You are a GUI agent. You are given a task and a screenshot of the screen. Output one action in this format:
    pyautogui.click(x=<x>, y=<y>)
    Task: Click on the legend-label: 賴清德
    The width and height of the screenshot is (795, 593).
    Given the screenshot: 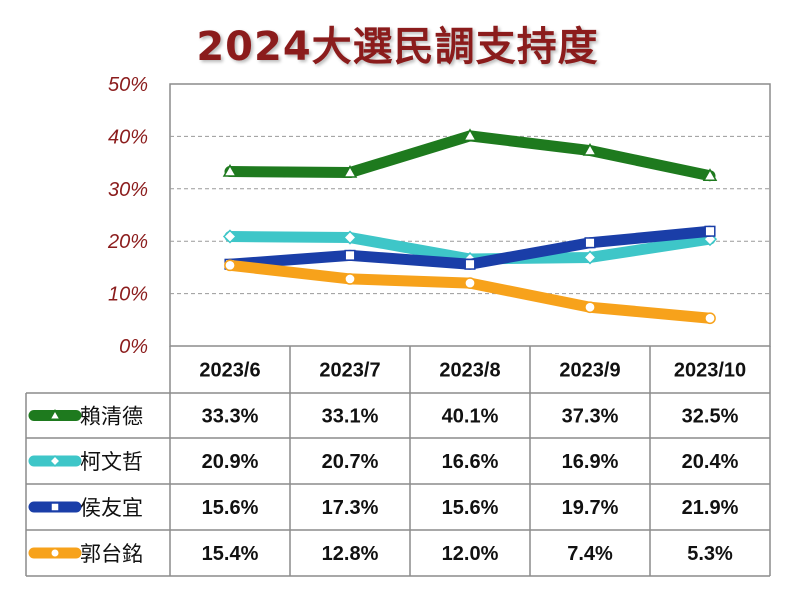 What is the action you would take?
    pyautogui.click(x=111, y=417)
    